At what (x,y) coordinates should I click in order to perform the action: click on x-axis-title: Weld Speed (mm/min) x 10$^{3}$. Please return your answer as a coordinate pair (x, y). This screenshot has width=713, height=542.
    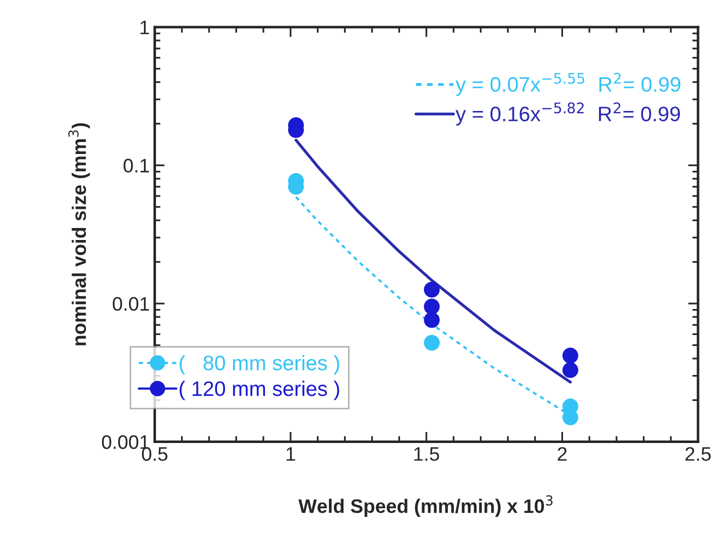
    Looking at the image, I should click on (425, 506).